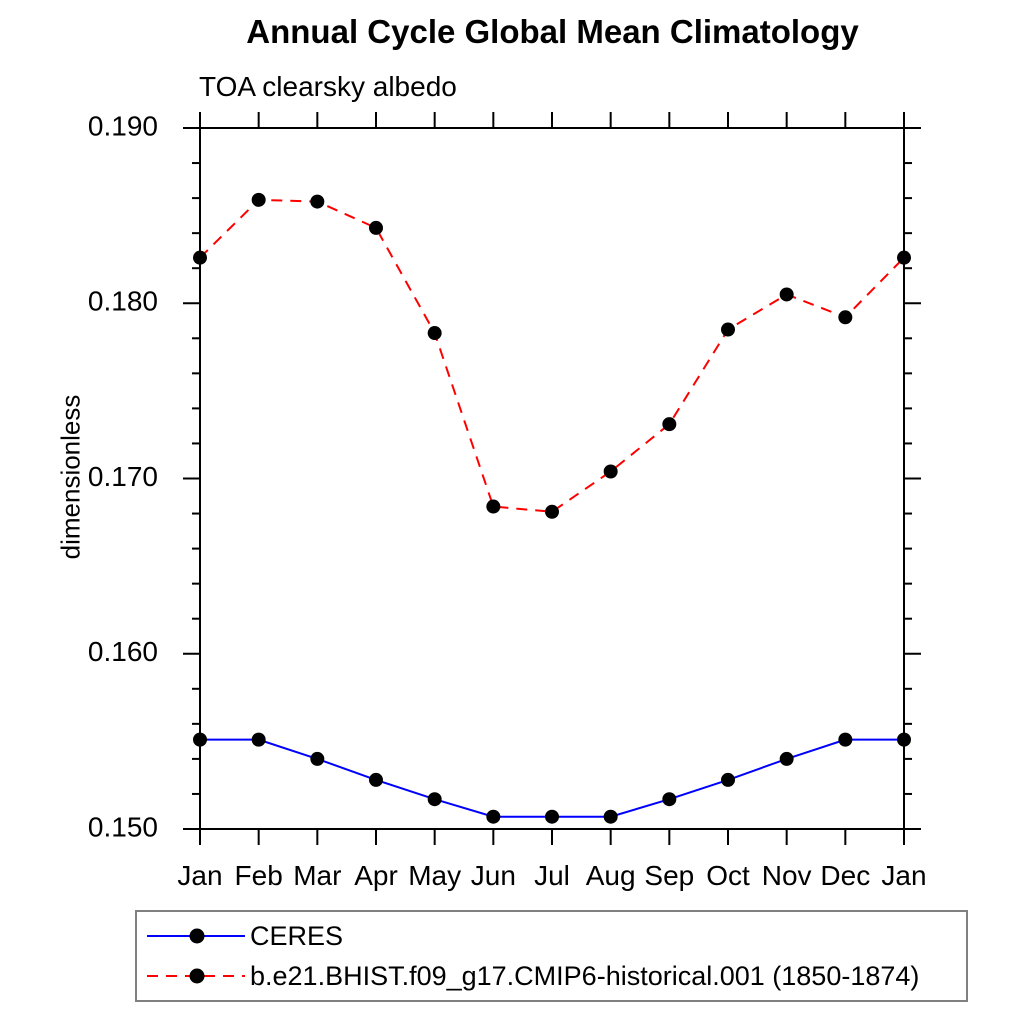  Describe the element at coordinates (123, 651) in the screenshot. I see `y-tick-label: 0.160` at that location.